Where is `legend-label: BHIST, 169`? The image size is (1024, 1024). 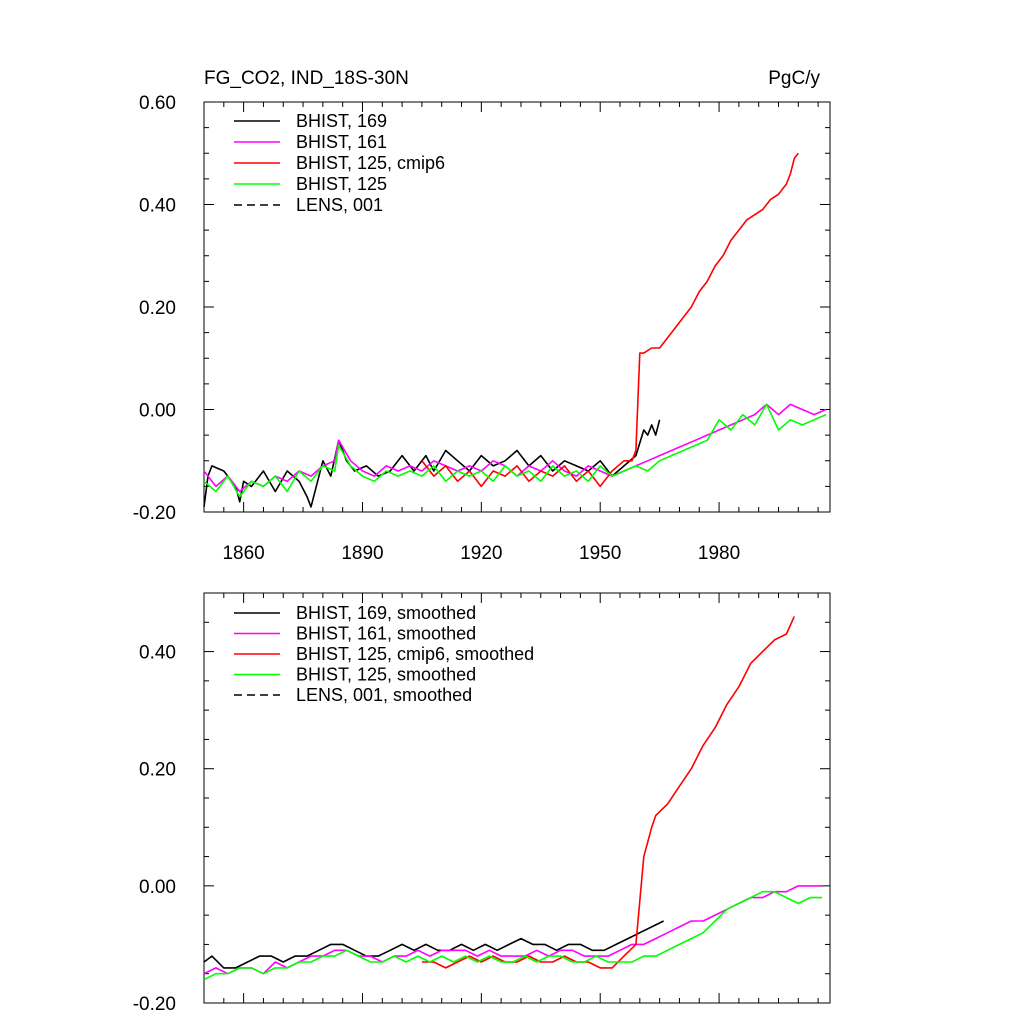
legend-label: BHIST, 169 is located at coordinates (341, 121).